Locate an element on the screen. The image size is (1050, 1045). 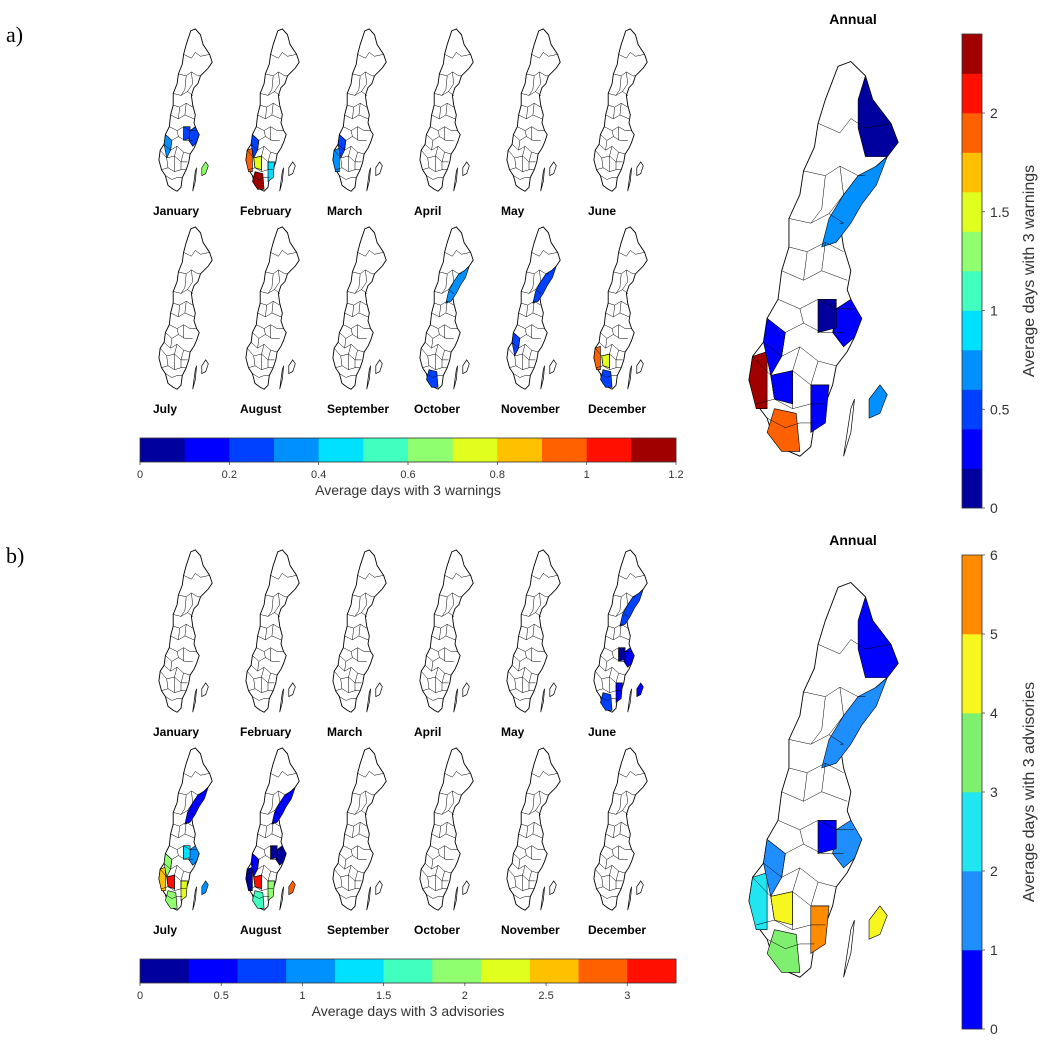
colorbar-title: Average days with 3 advisories is located at coordinates (408, 1011).